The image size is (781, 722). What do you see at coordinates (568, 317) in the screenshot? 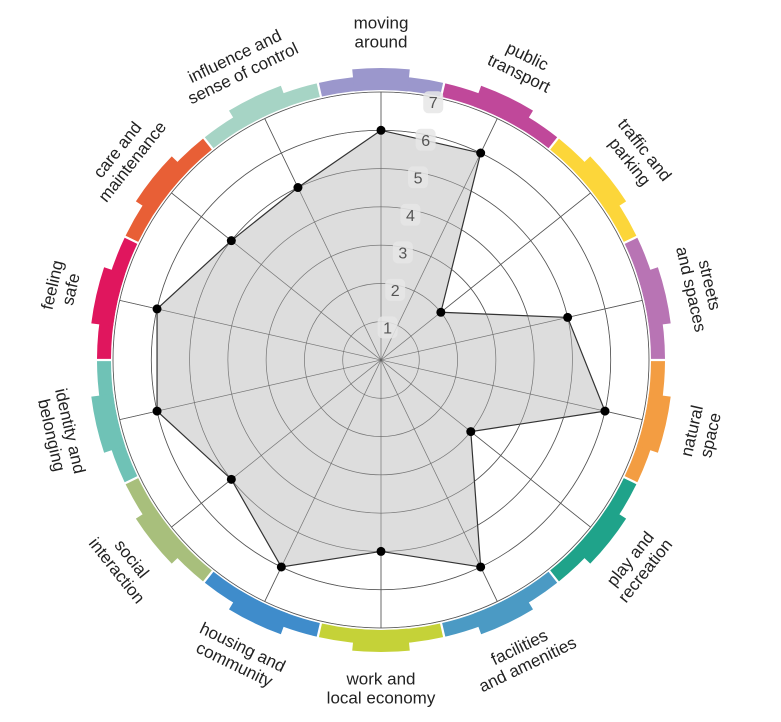
I see `data-point-streets-and-spaces` at bounding box center [568, 317].